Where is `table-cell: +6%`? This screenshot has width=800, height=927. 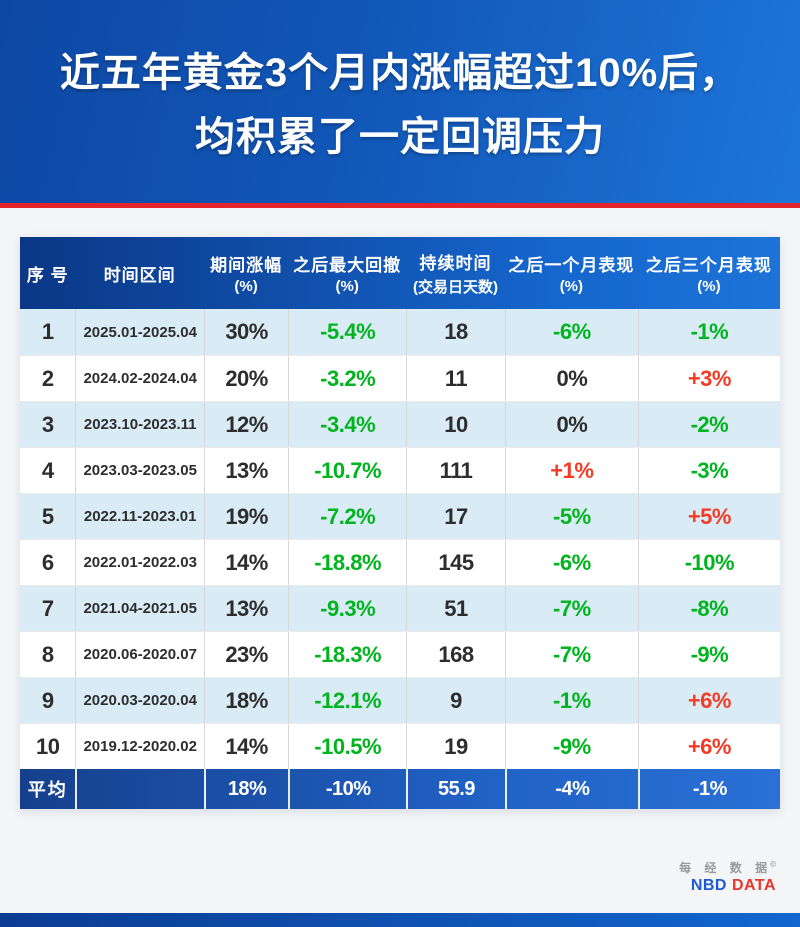 table-cell: +6% is located at coordinates (708, 746).